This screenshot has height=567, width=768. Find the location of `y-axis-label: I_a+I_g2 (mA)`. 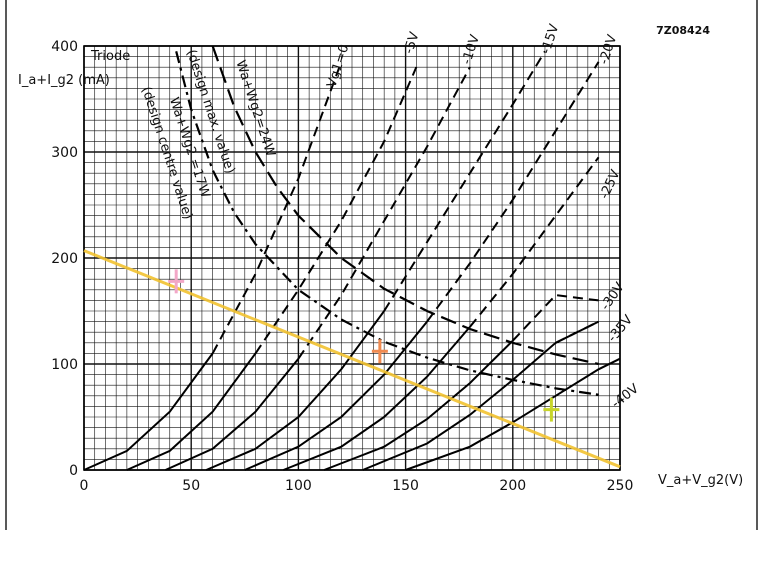

y-axis-label: I_a+I_g2 (mA) is located at coordinates (64, 80).